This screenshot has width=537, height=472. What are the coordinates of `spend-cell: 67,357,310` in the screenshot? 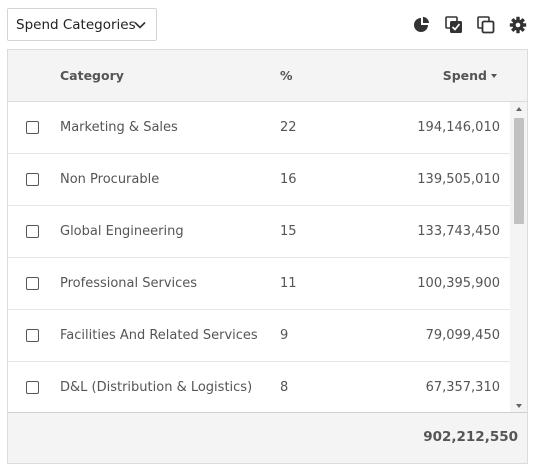 It's located at (462, 387).